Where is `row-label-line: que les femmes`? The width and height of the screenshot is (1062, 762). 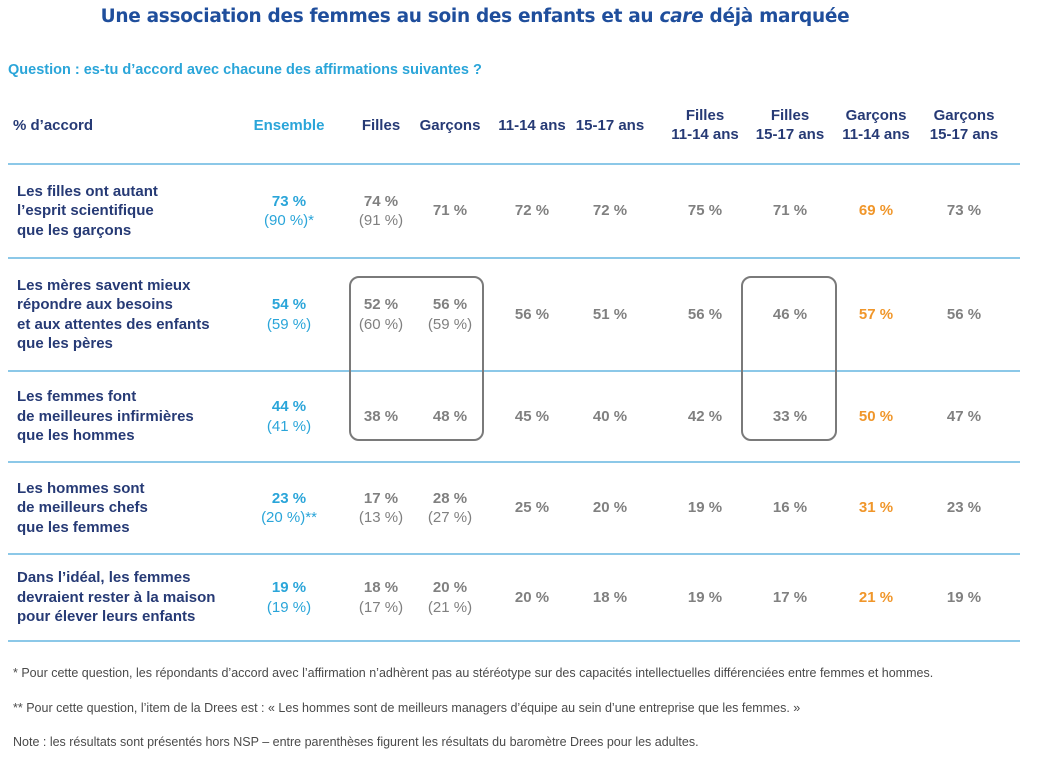
row-label-line: que les femmes is located at coordinates (73, 527).